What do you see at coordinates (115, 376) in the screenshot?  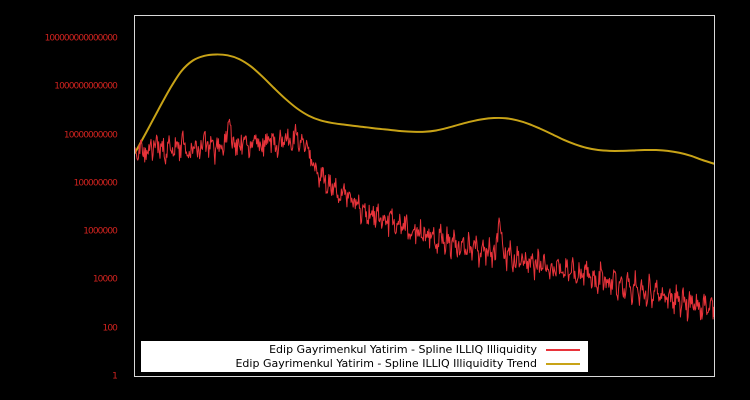 I see `y-tick-label: 1` at bounding box center [115, 376].